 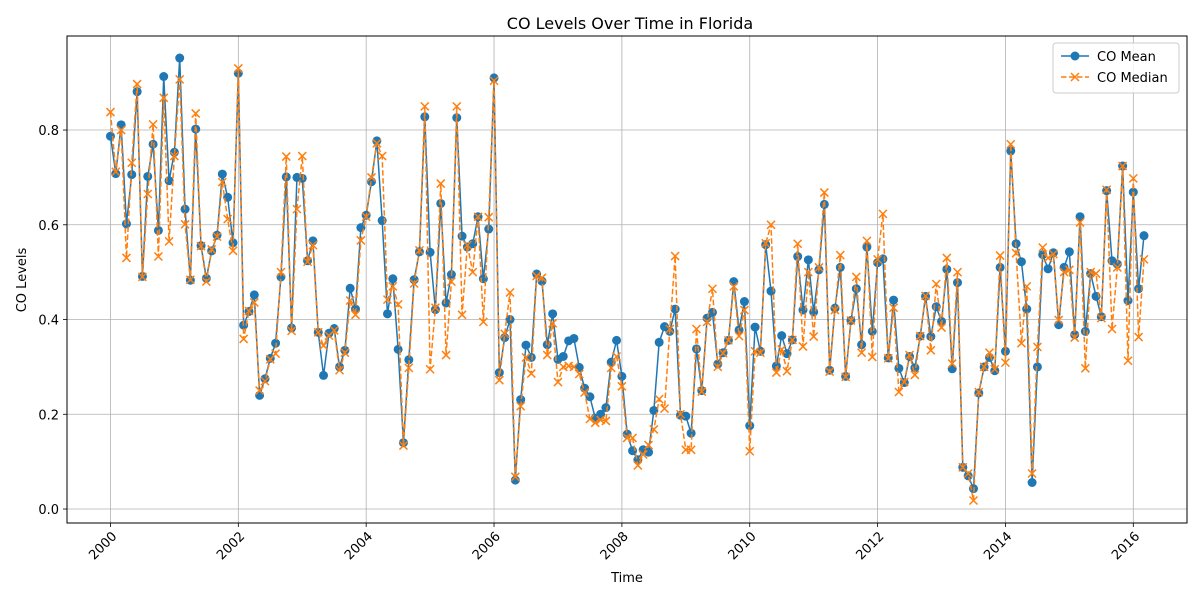 I want to click on y-axis: 0.0 0.2 0.4 0.6 0.8, so click(x=52, y=321).